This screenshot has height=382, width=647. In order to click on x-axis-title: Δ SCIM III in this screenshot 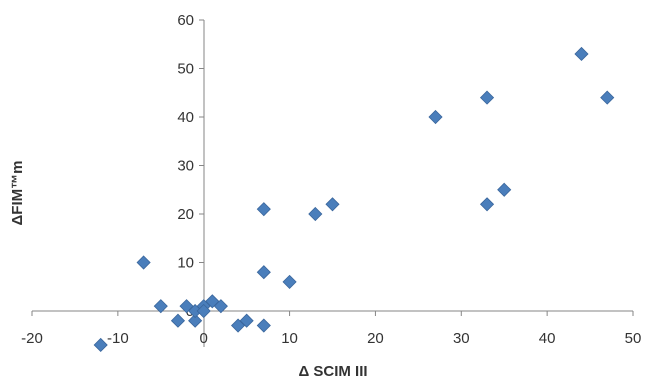, I will do `click(332, 371)`.